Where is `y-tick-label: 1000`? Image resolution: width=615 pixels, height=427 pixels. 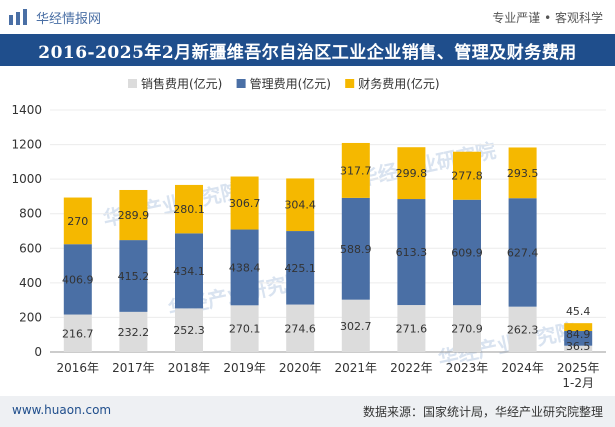
y-tick-label: 1000 is located at coordinates (26, 179).